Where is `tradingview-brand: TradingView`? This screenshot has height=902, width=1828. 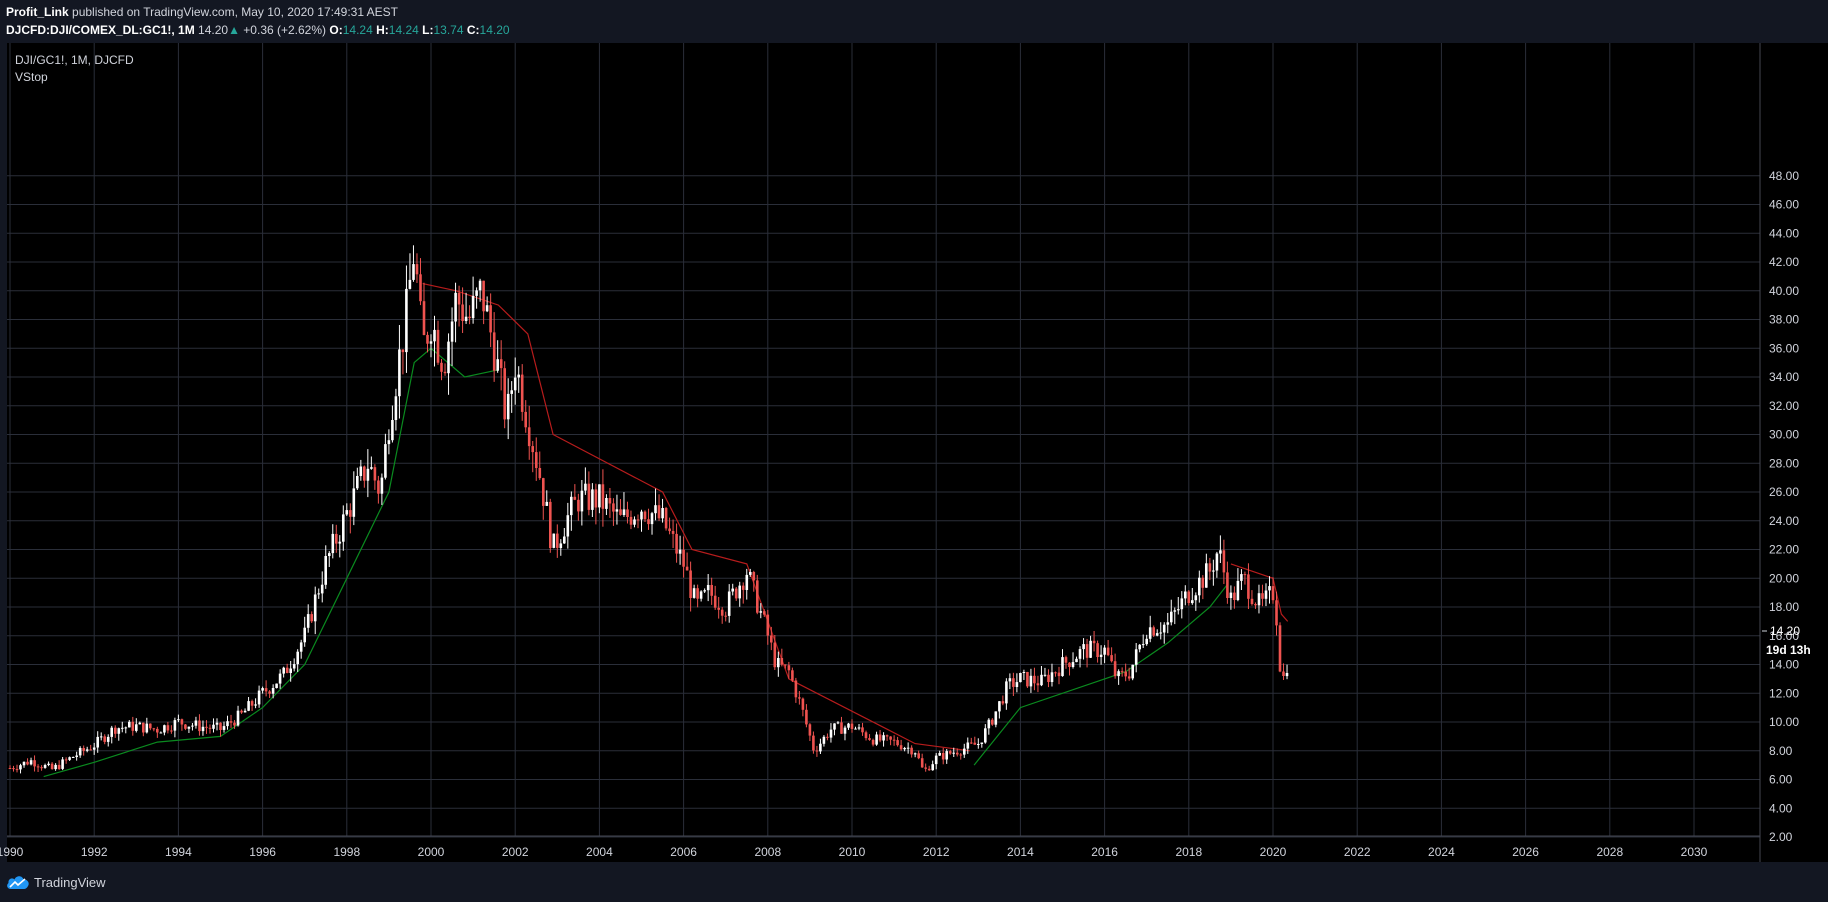
tradingview-brand: TradingView is located at coordinates (70, 882).